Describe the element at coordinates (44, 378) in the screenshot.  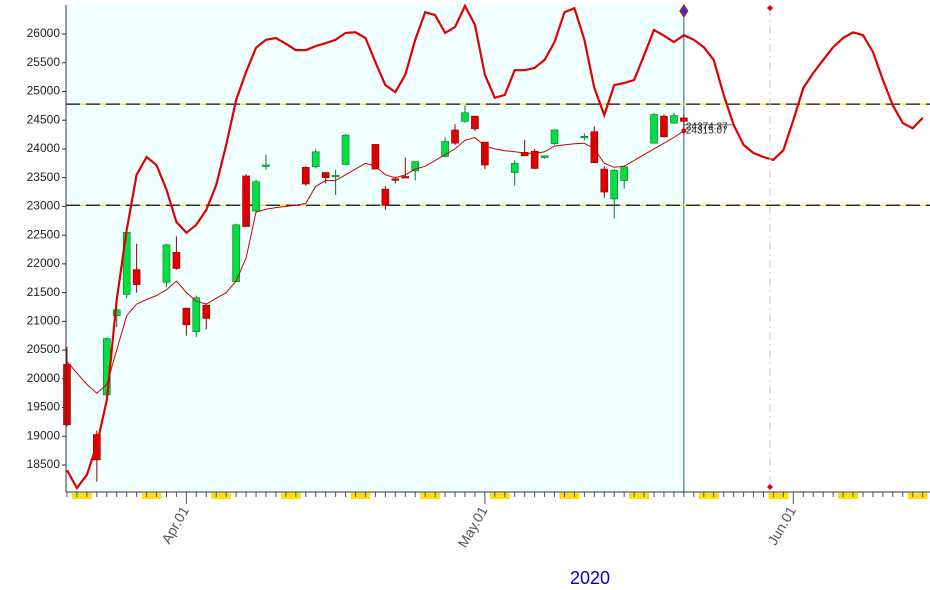
I see `y-tick-label: 20000` at that location.